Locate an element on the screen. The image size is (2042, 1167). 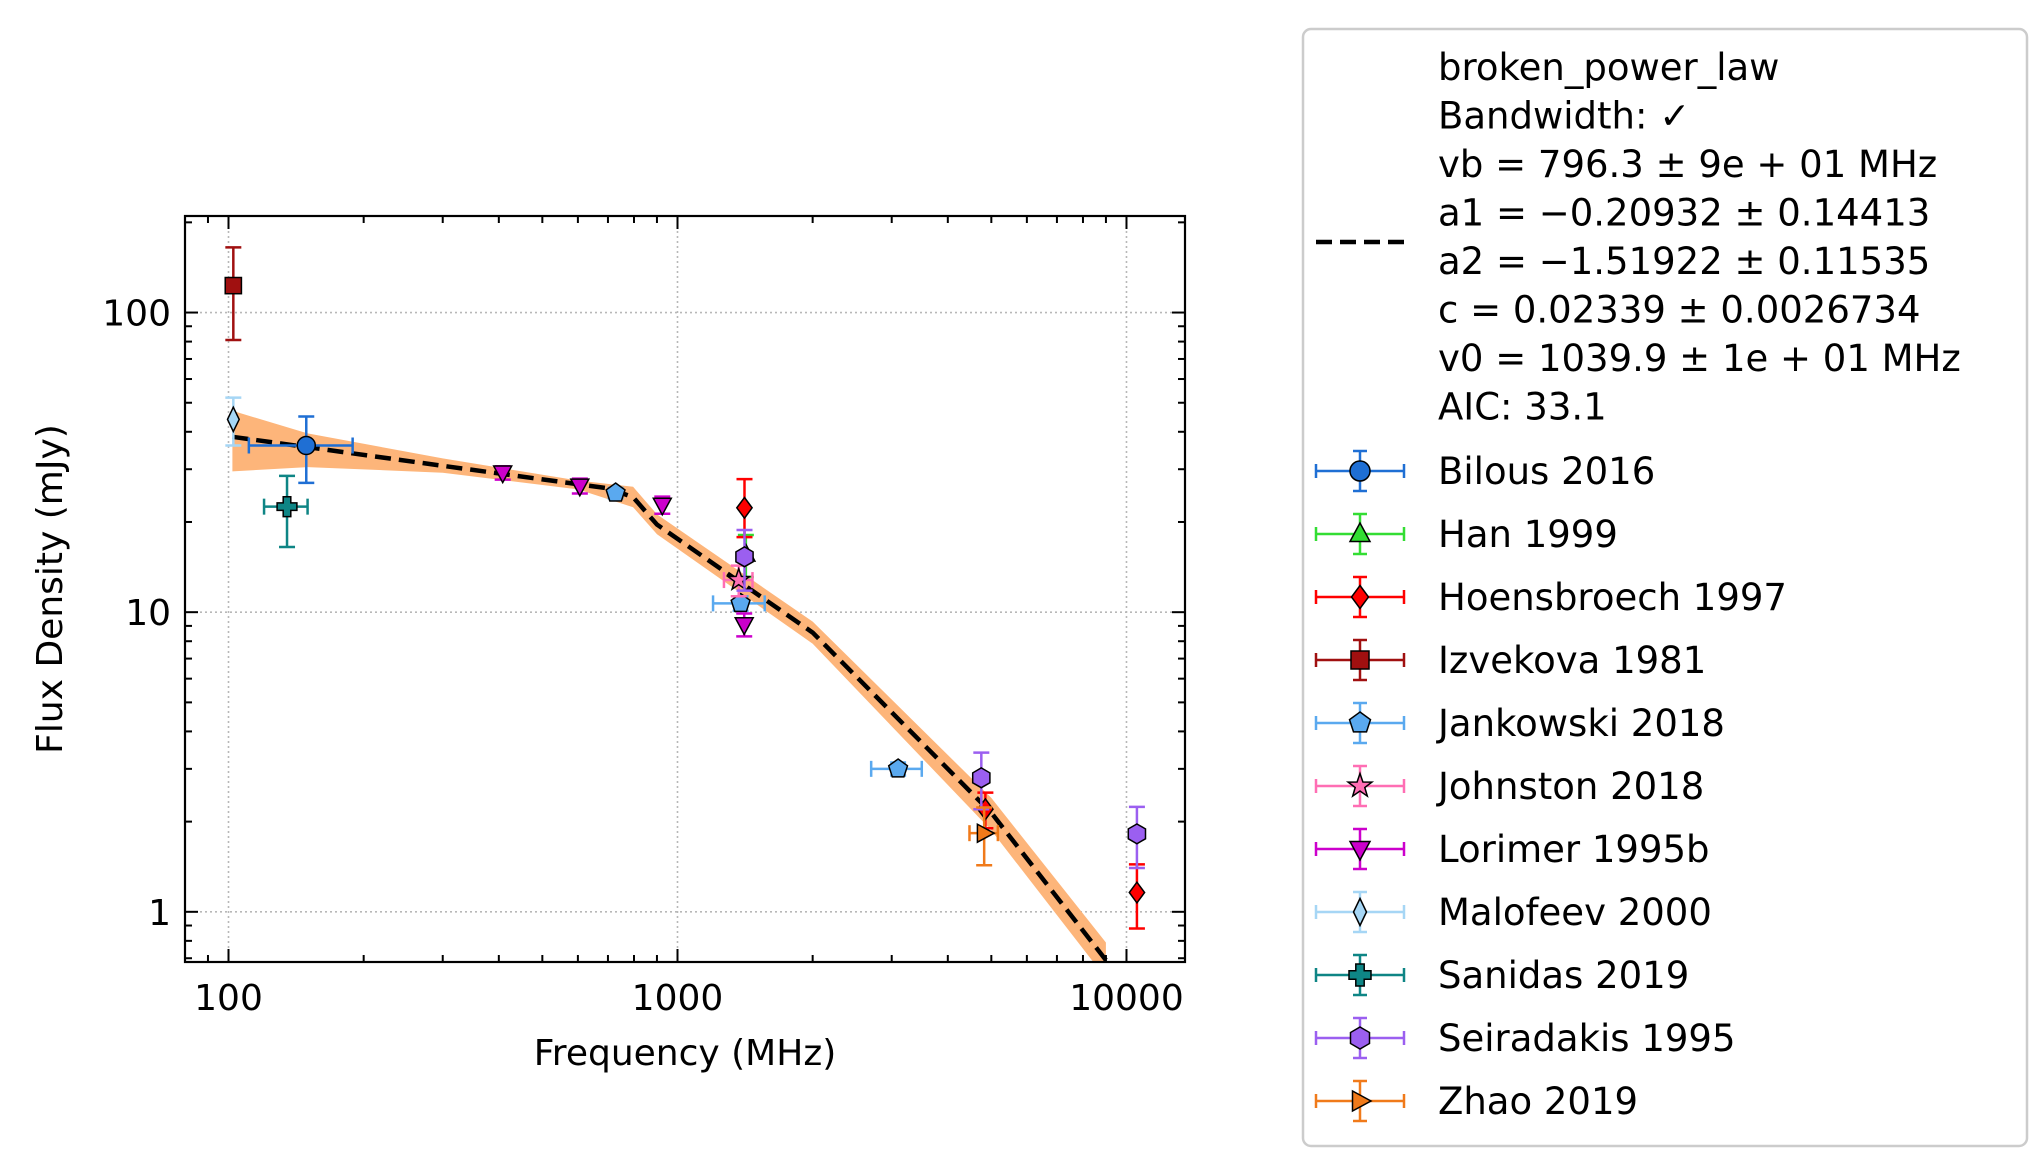
series-bilous-2016 is located at coordinates (300, 450).